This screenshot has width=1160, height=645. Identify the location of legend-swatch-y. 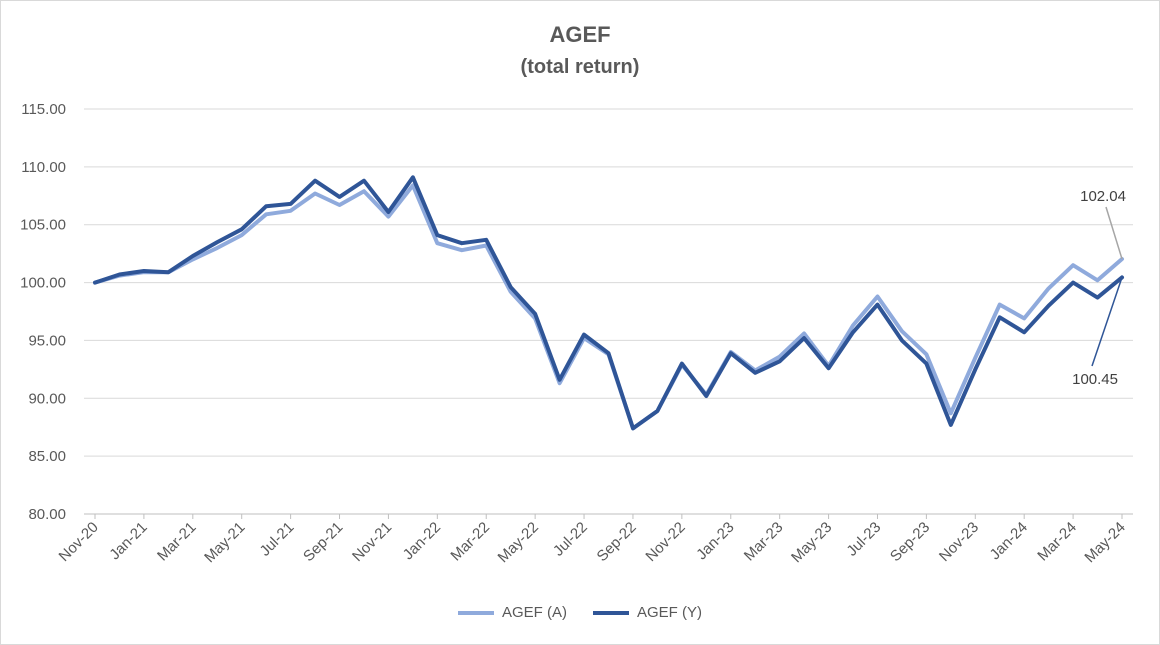
(611, 612).